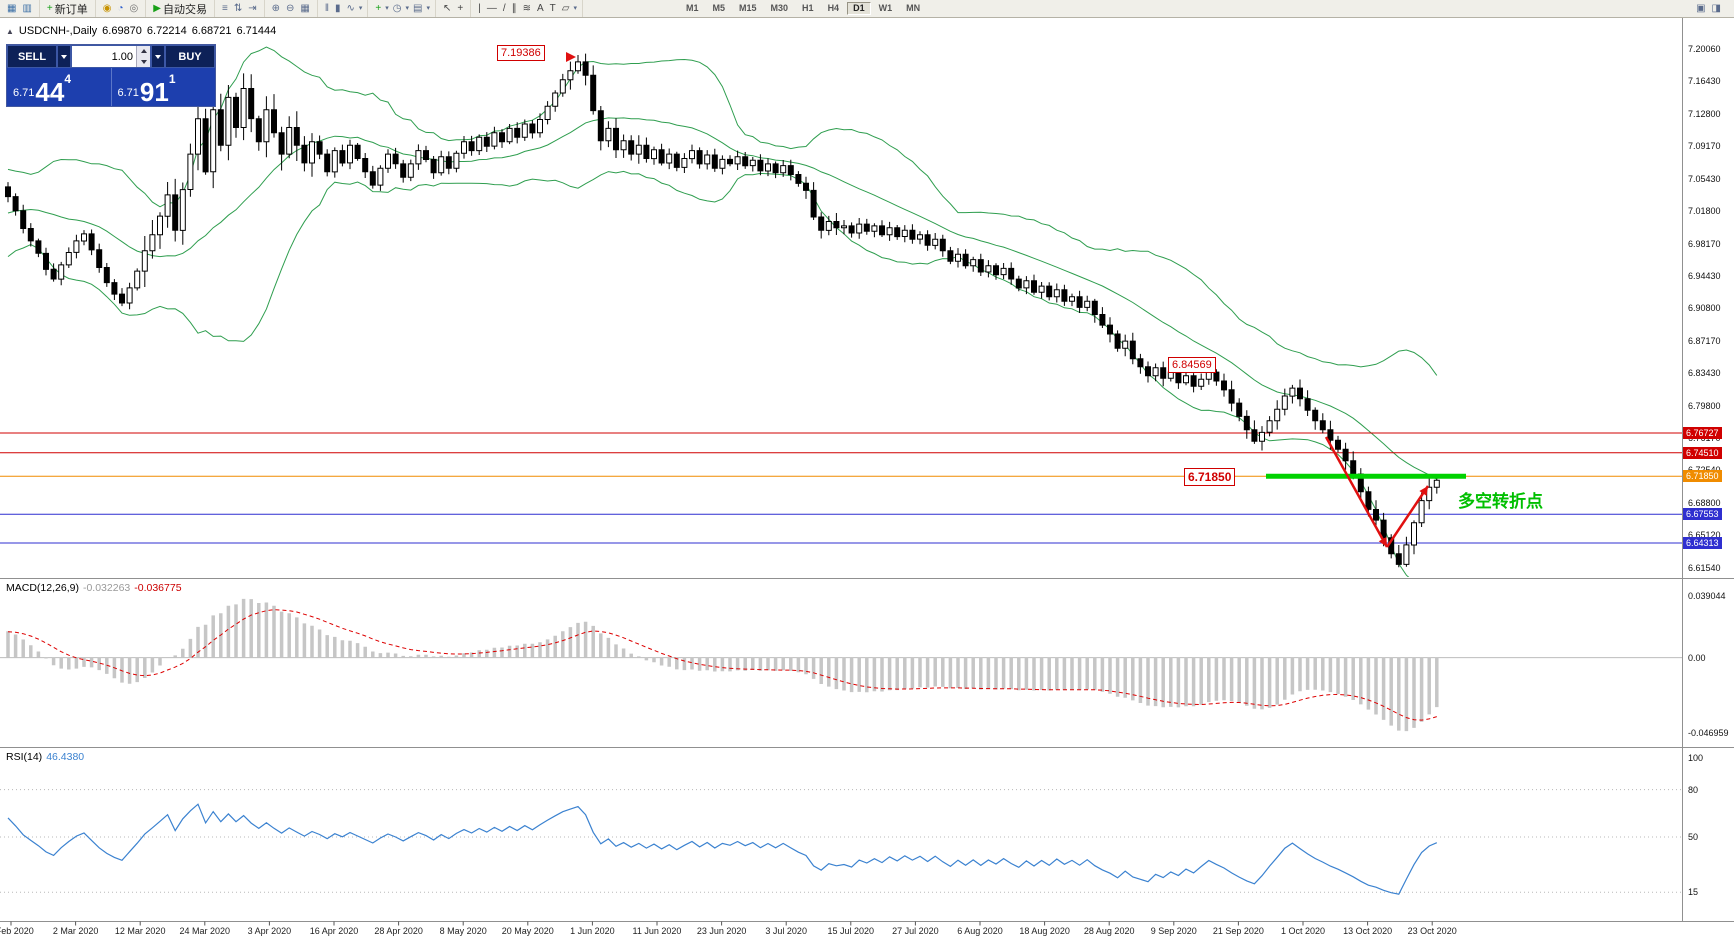 This screenshot has width=1734, height=943. I want to click on channel-button: ∥, so click(514, 8).